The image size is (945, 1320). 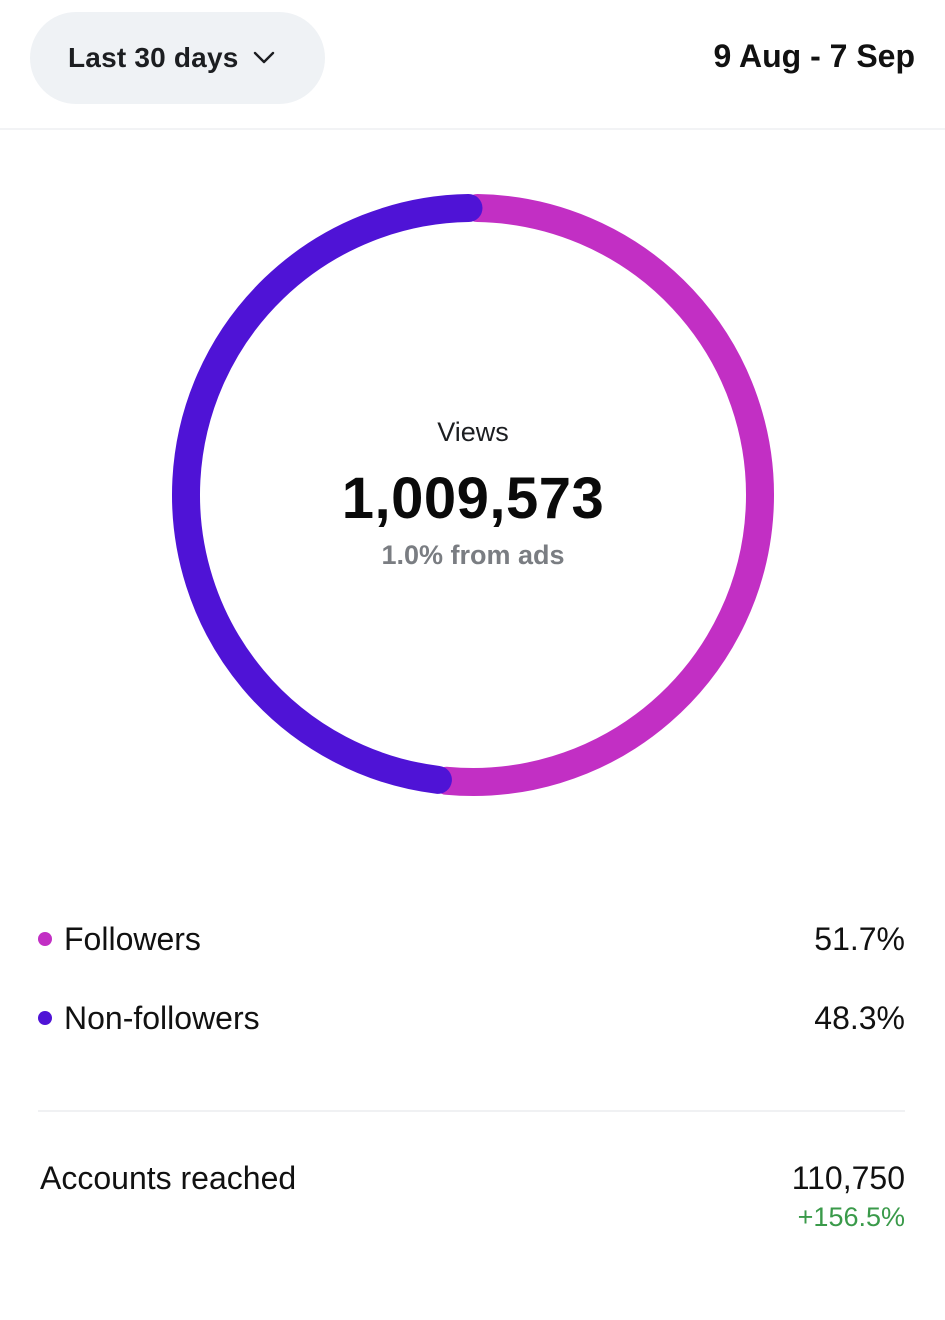 I want to click on chevron-down-icon, so click(x=264, y=58).